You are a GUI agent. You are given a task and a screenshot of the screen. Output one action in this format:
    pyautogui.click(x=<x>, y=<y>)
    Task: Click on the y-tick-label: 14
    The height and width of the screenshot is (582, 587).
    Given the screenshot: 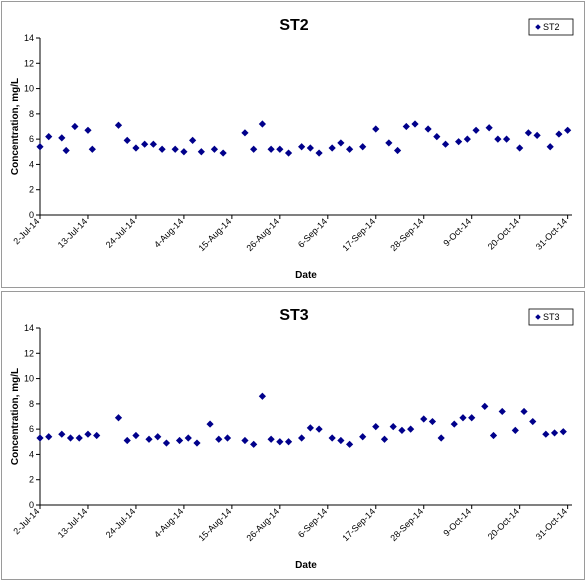 What is the action you would take?
    pyautogui.click(x=29, y=328)
    